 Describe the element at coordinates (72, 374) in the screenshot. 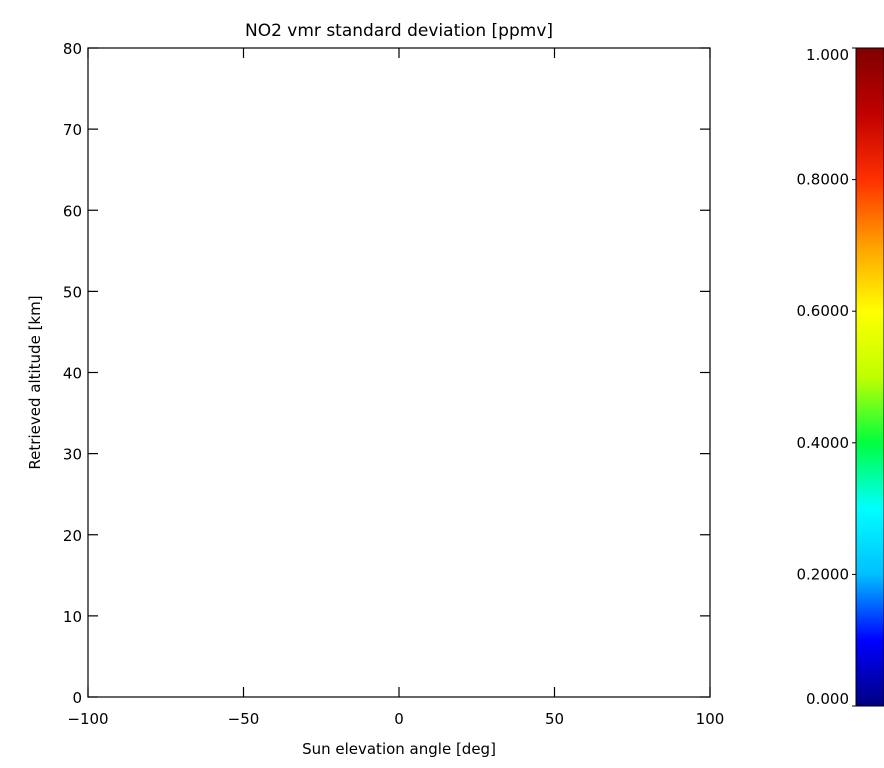

I see `y-tick-label: 40` at that location.